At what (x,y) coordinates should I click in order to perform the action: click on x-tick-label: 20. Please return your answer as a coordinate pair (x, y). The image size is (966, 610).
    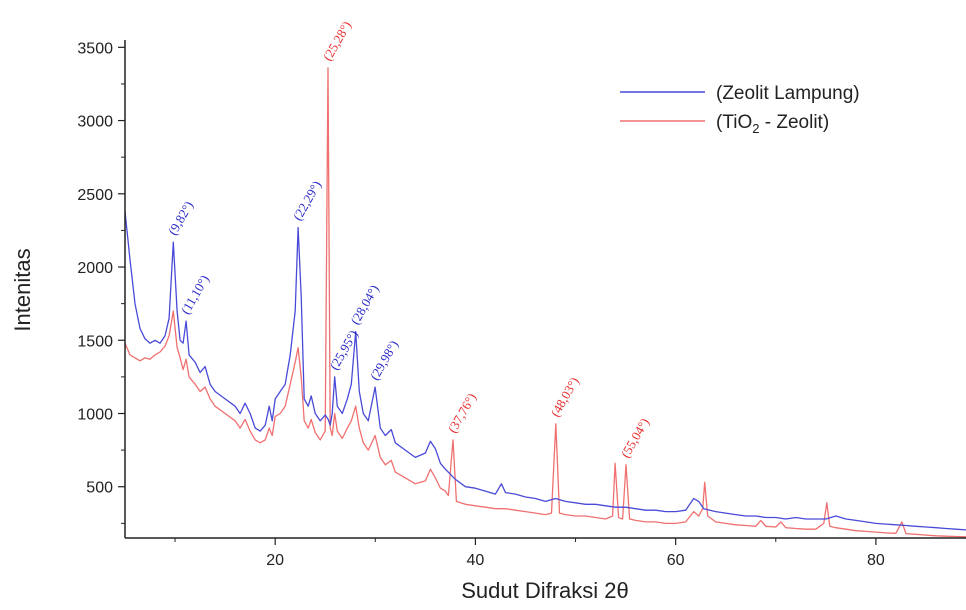
    Looking at the image, I should click on (275, 560).